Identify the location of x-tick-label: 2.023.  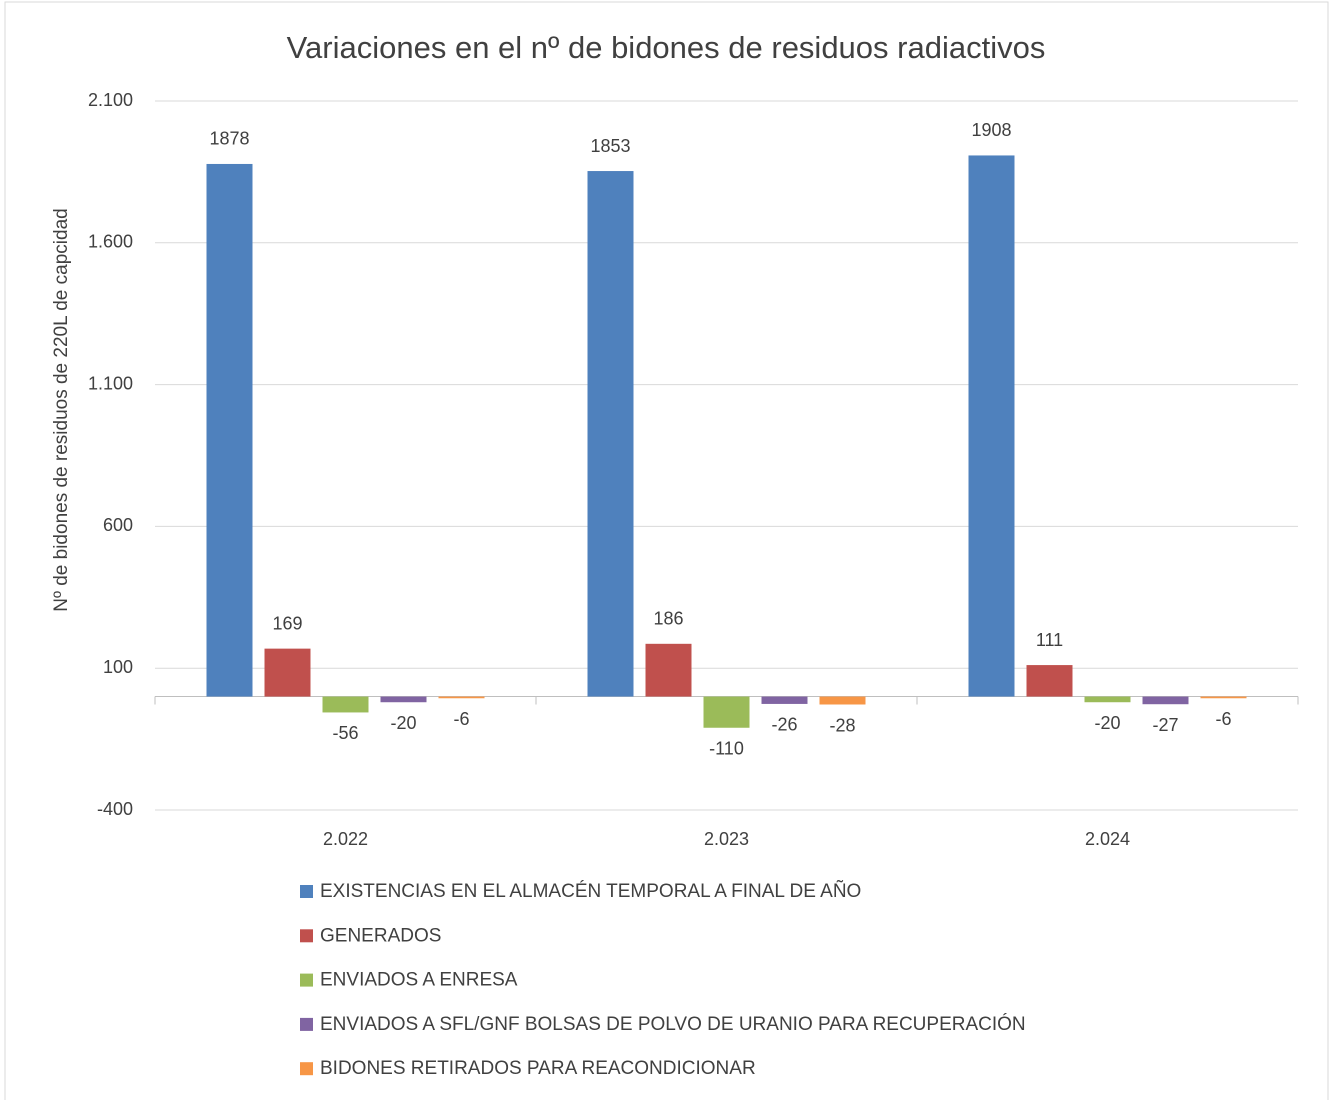
(726, 839).